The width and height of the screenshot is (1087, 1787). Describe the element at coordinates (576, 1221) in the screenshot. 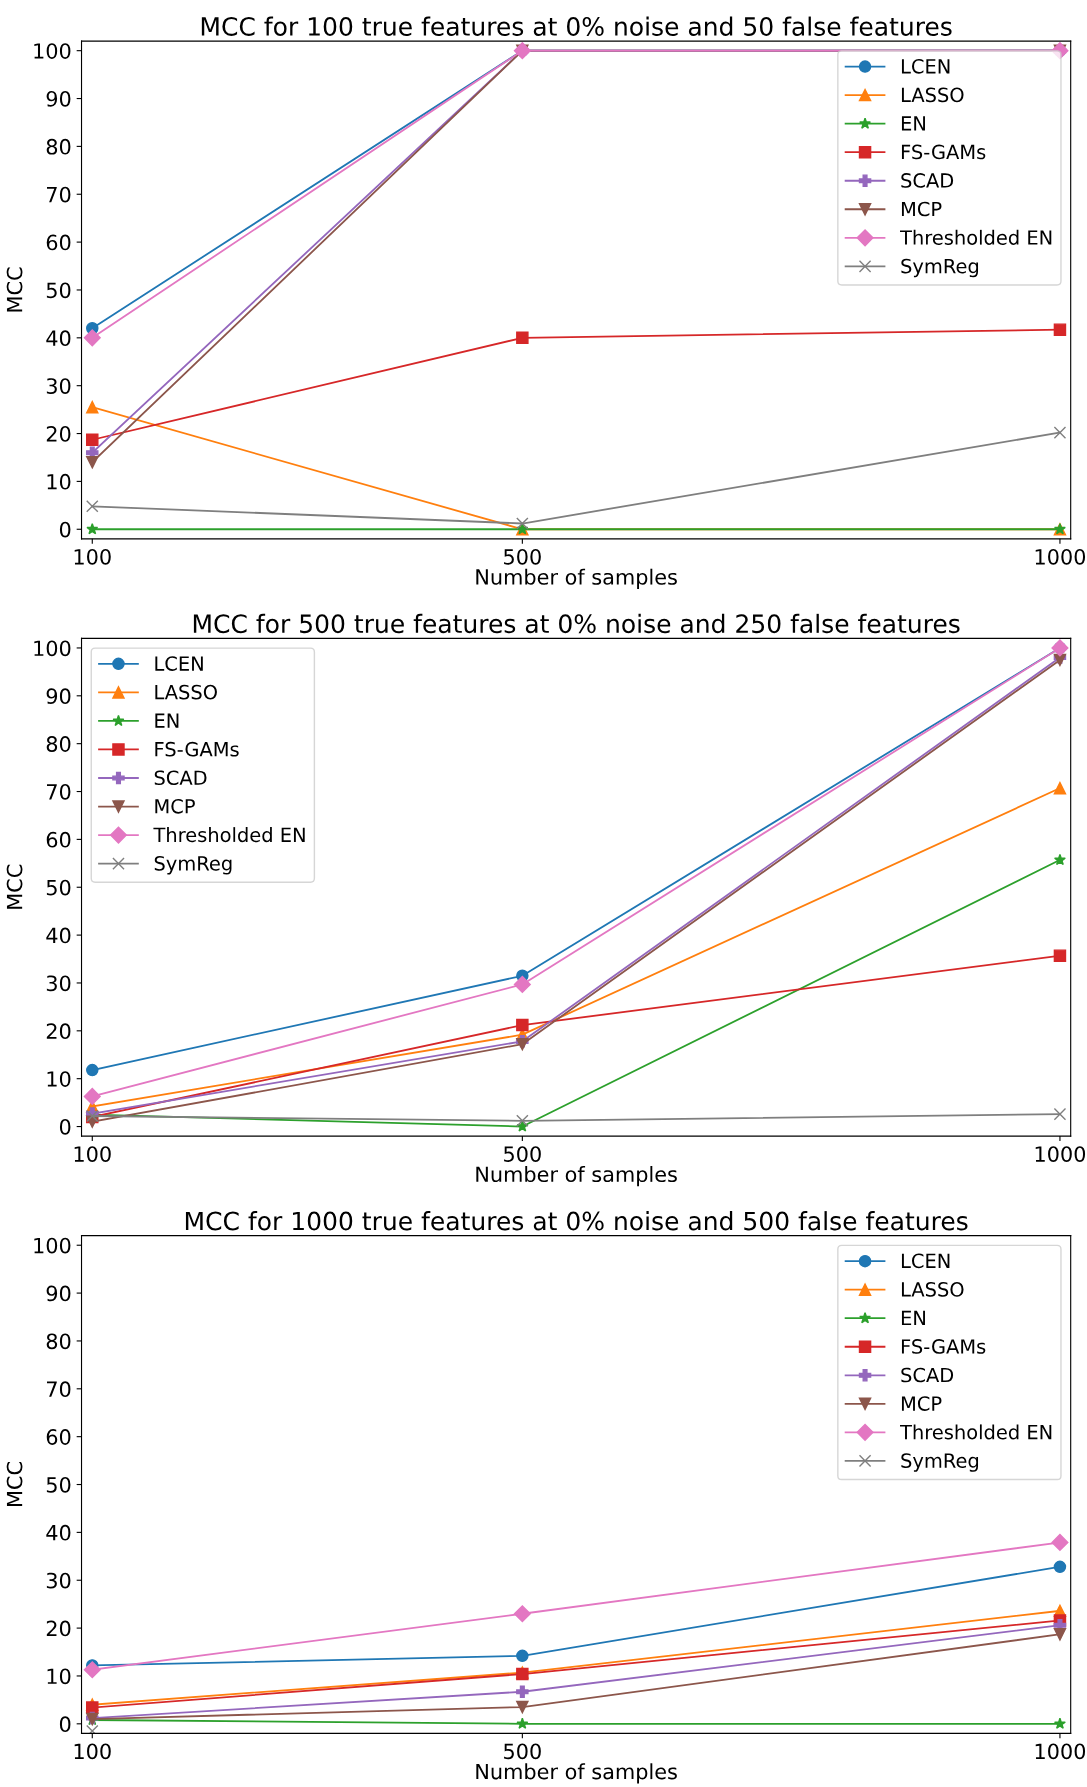

I see `chart-title: MCC for 1000 true features at 0% noise and 500 false features` at that location.